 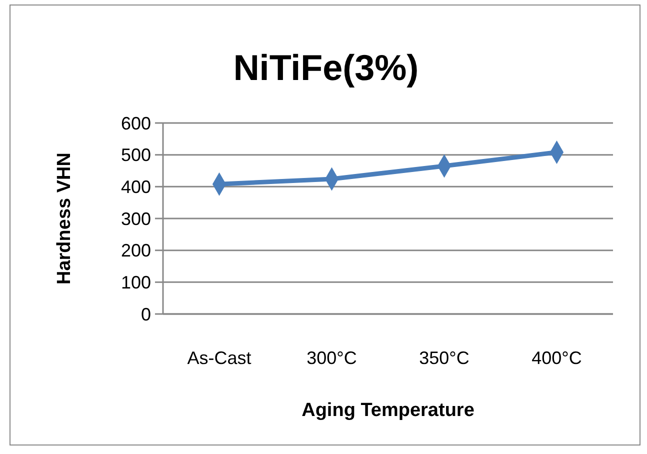 What do you see at coordinates (326, 67) in the screenshot?
I see `chart-title: NiTiFe(3%)` at bounding box center [326, 67].